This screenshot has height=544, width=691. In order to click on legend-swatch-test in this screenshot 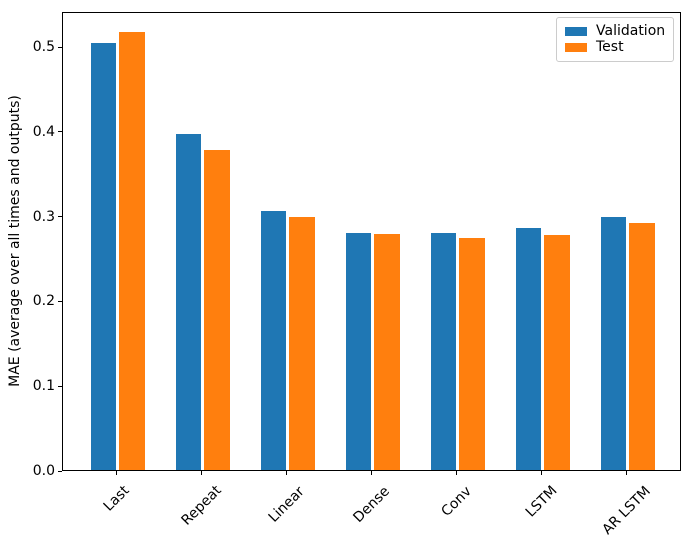, I will do `click(576, 47)`.